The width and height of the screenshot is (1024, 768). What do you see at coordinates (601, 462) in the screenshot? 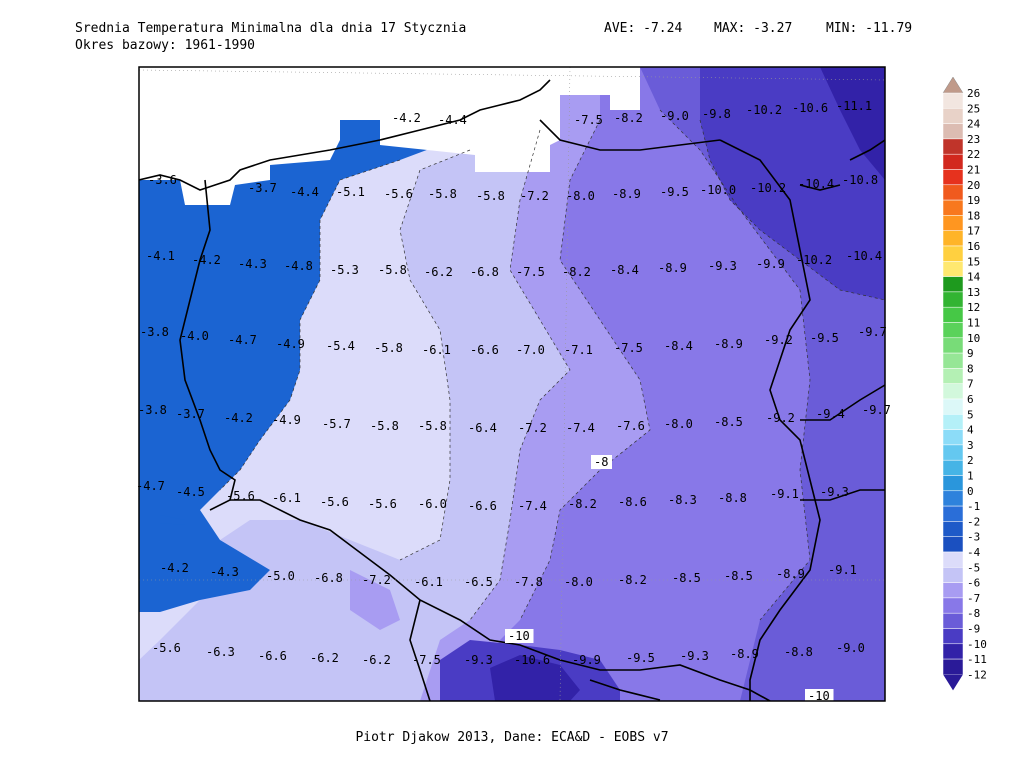
I see `contour-label-box` at bounding box center [601, 462].